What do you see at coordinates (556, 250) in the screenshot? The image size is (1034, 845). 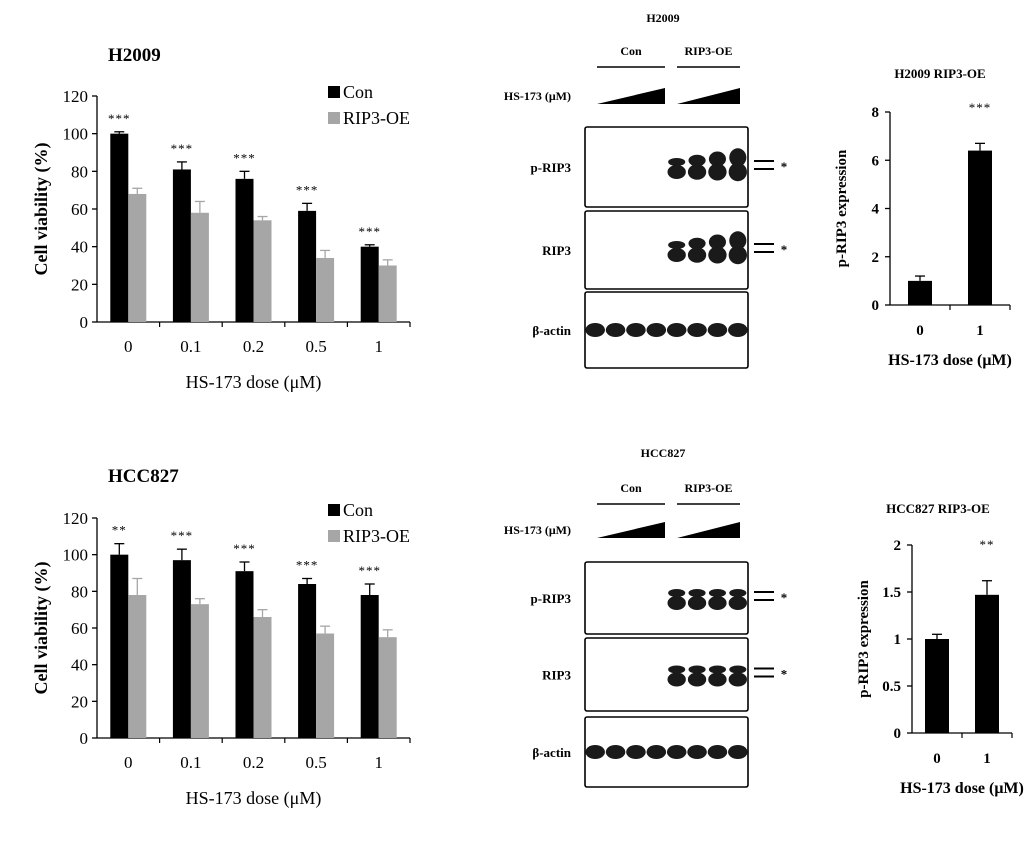 I see `blot_top-row-label: RIP3` at bounding box center [556, 250].